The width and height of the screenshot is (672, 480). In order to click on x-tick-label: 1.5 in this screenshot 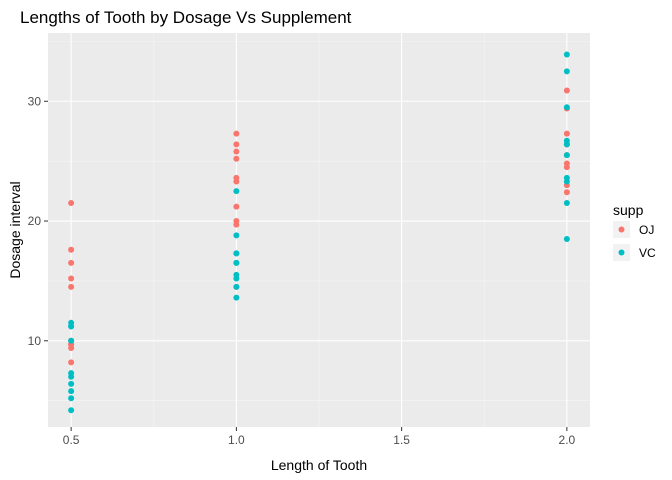, I will do `click(401, 440)`.